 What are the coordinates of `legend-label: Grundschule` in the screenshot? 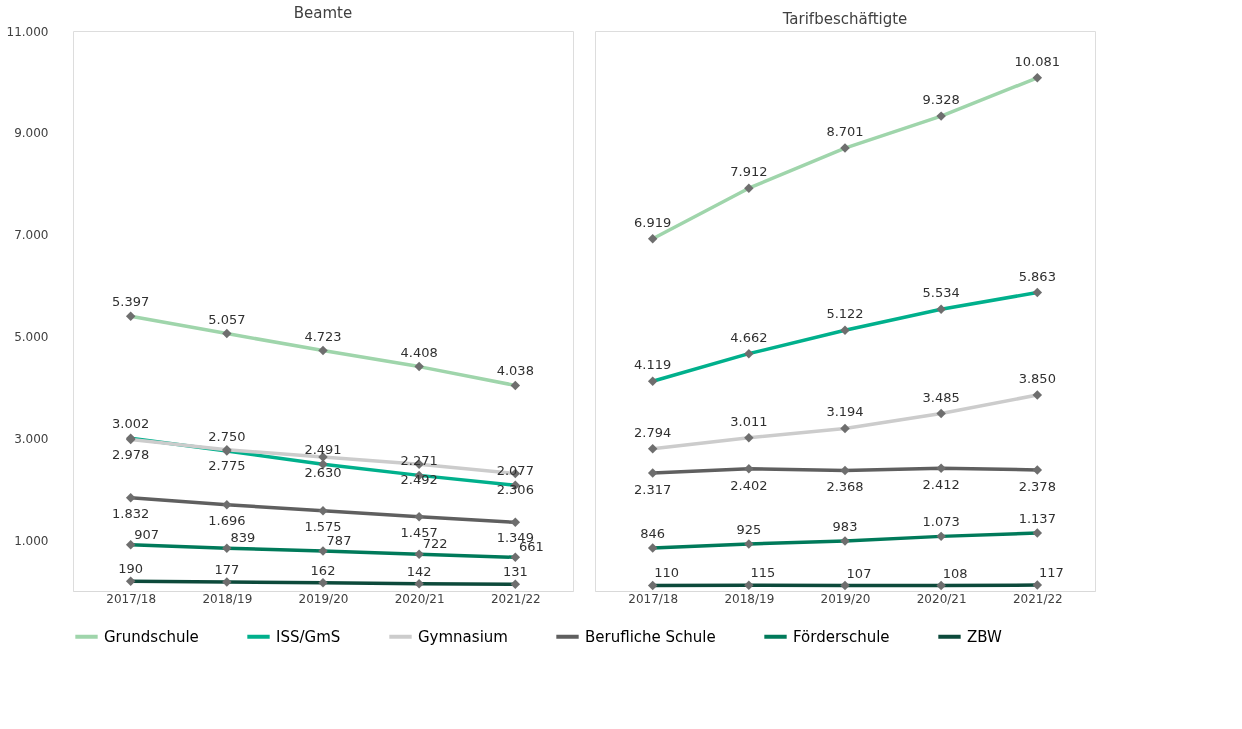 It's located at (151, 636).